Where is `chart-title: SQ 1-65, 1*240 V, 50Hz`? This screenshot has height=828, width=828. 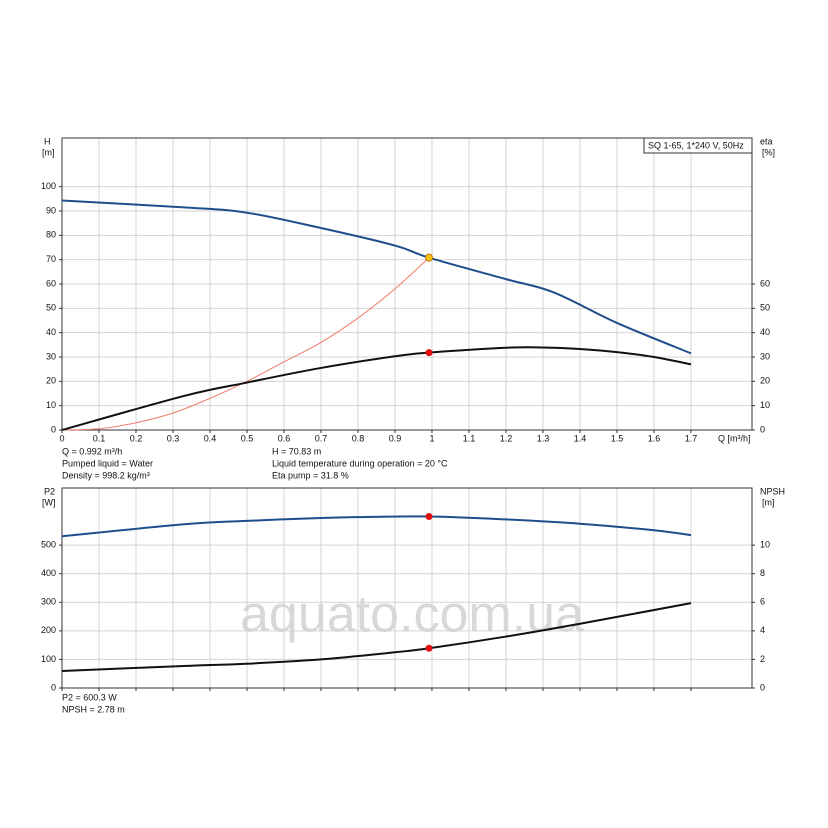
chart-title: SQ 1-65, 1*240 V, 50Hz is located at coordinates (696, 145).